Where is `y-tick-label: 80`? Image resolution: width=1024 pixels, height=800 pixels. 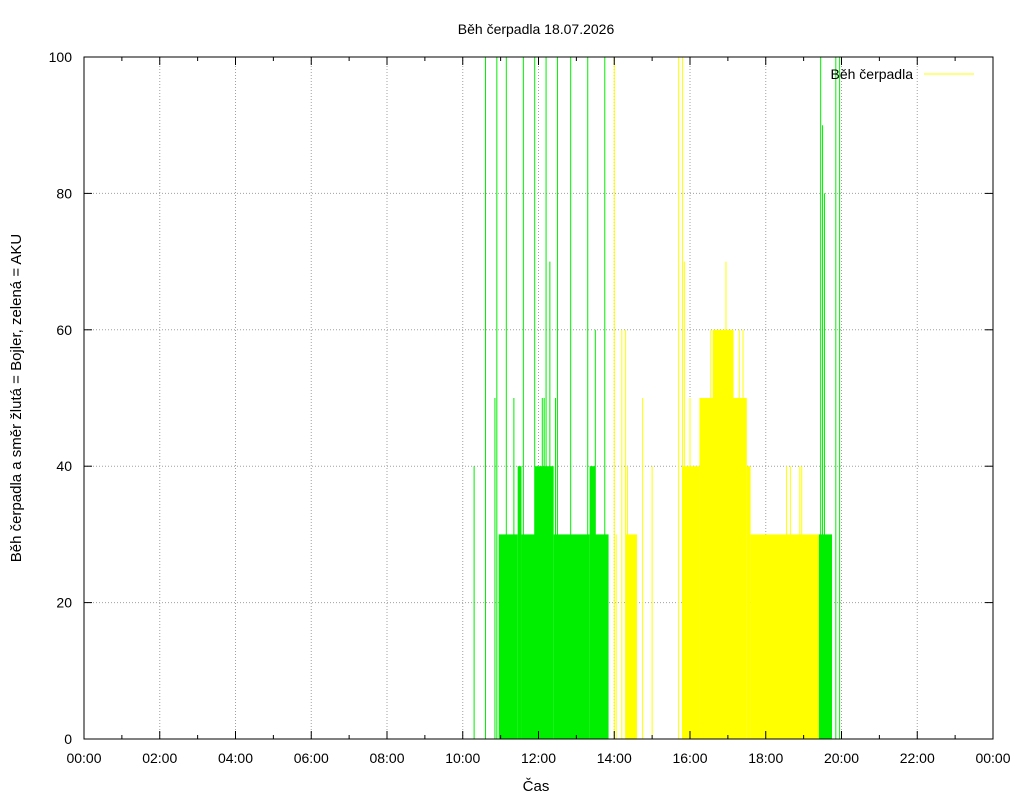 y-tick-label: 80 is located at coordinates (64, 193).